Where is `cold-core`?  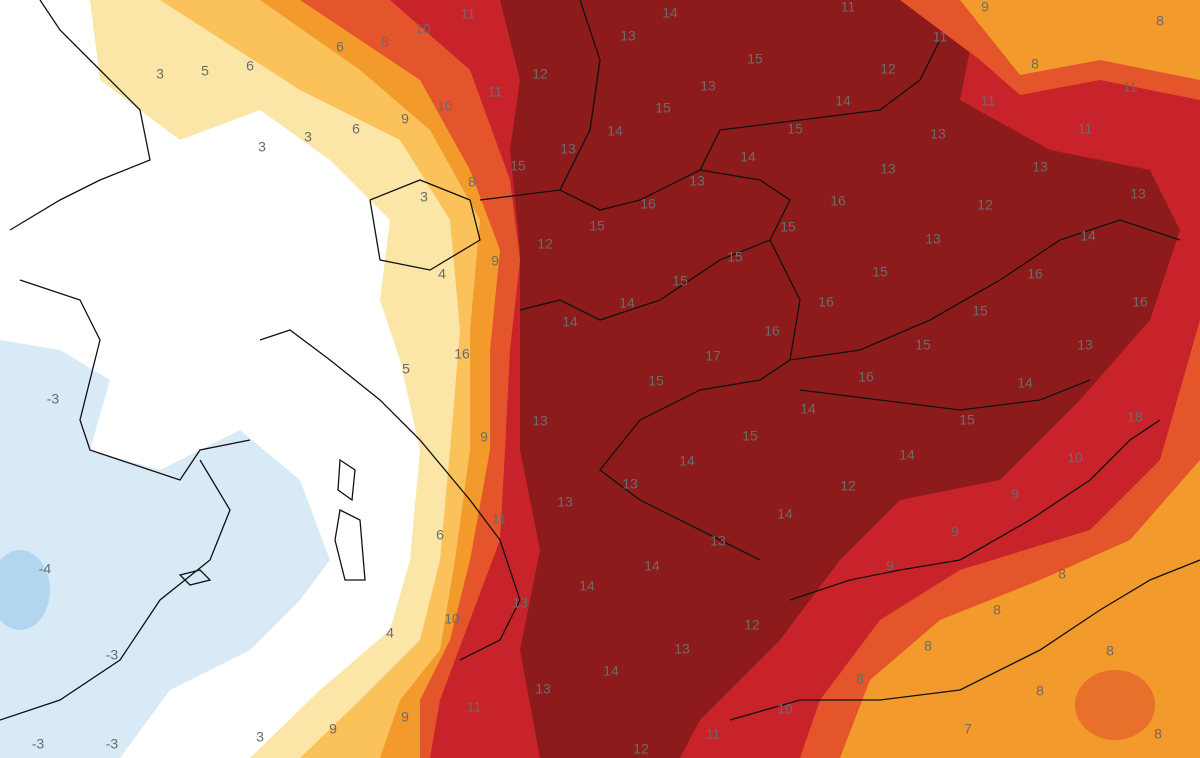 cold-core is located at coordinates (25, 590).